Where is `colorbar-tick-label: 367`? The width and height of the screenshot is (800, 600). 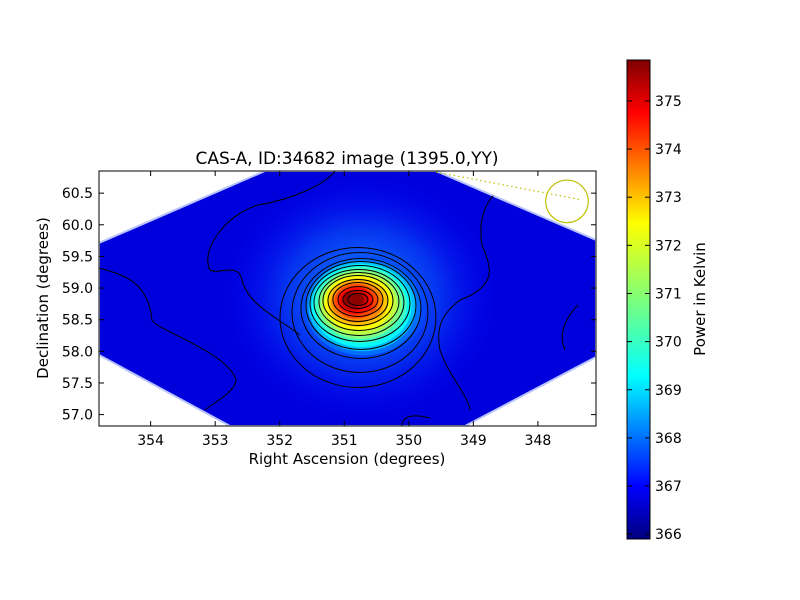 colorbar-tick-label: 367 is located at coordinates (668, 487).